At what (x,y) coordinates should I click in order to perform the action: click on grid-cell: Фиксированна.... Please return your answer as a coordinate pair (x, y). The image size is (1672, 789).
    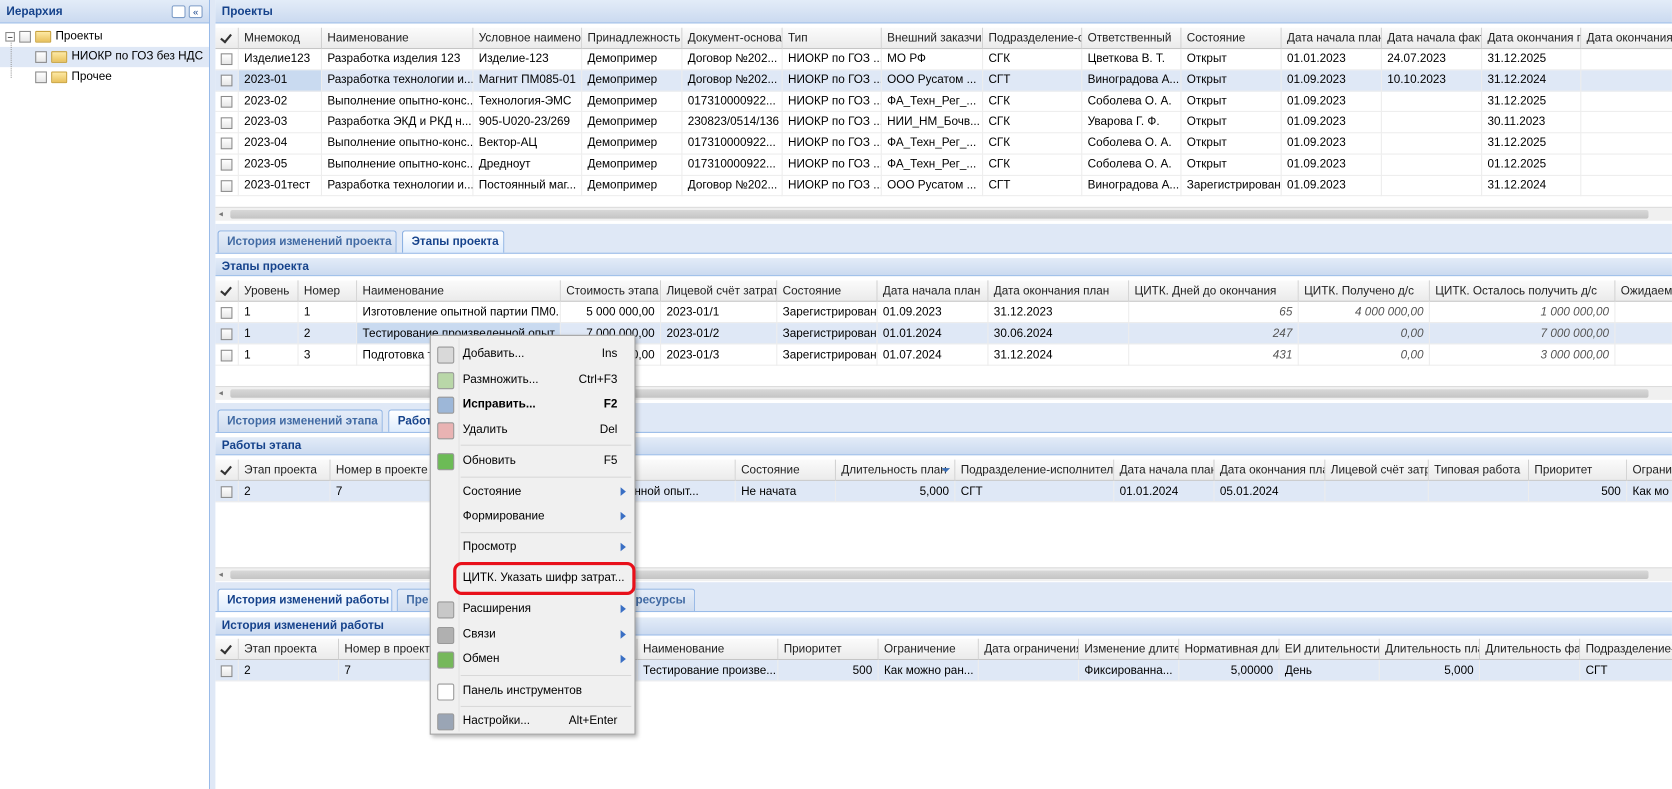
    Looking at the image, I should click on (1129, 671).